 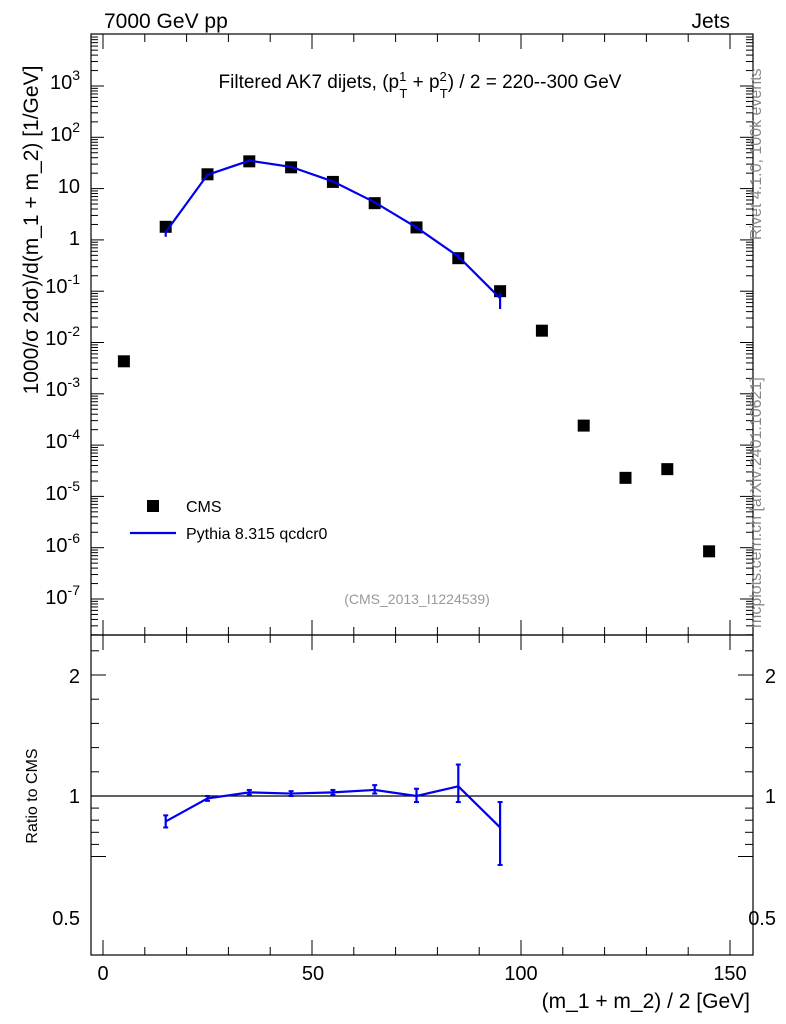 What do you see at coordinates (62, 387) in the screenshot?
I see `y-tick-label-1e-3: 10⁻³` at bounding box center [62, 387].